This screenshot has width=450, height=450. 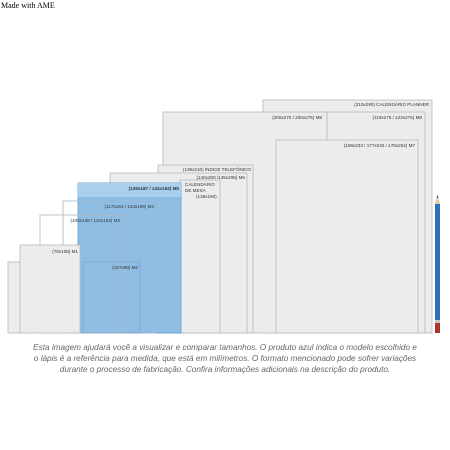 I want to click on selected-box, so click(x=129, y=258).